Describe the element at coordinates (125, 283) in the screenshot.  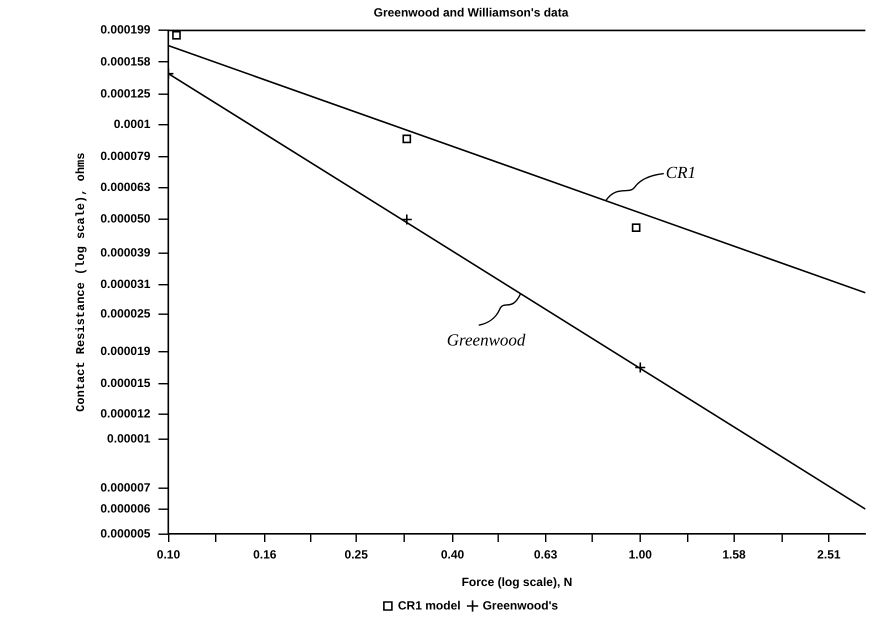
I see `y-tick-label: 0.000031` at that location.